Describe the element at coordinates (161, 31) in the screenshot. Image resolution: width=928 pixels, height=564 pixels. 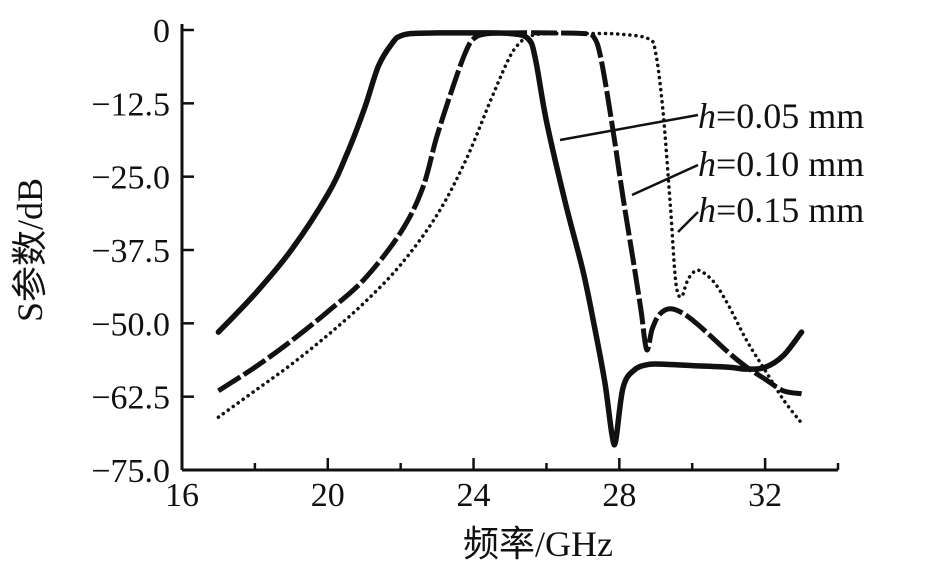
I see `y-tick-label: 0` at that location.